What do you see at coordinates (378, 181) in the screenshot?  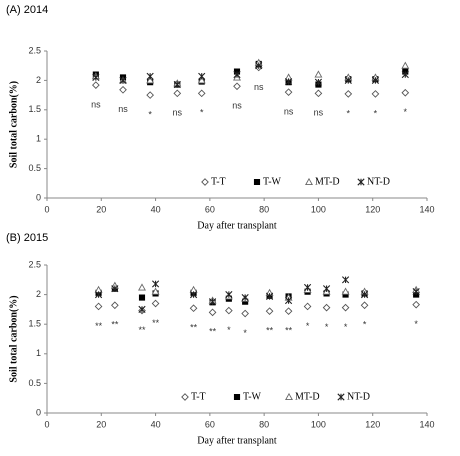 I see `legend-label: NT-D` at bounding box center [378, 181].